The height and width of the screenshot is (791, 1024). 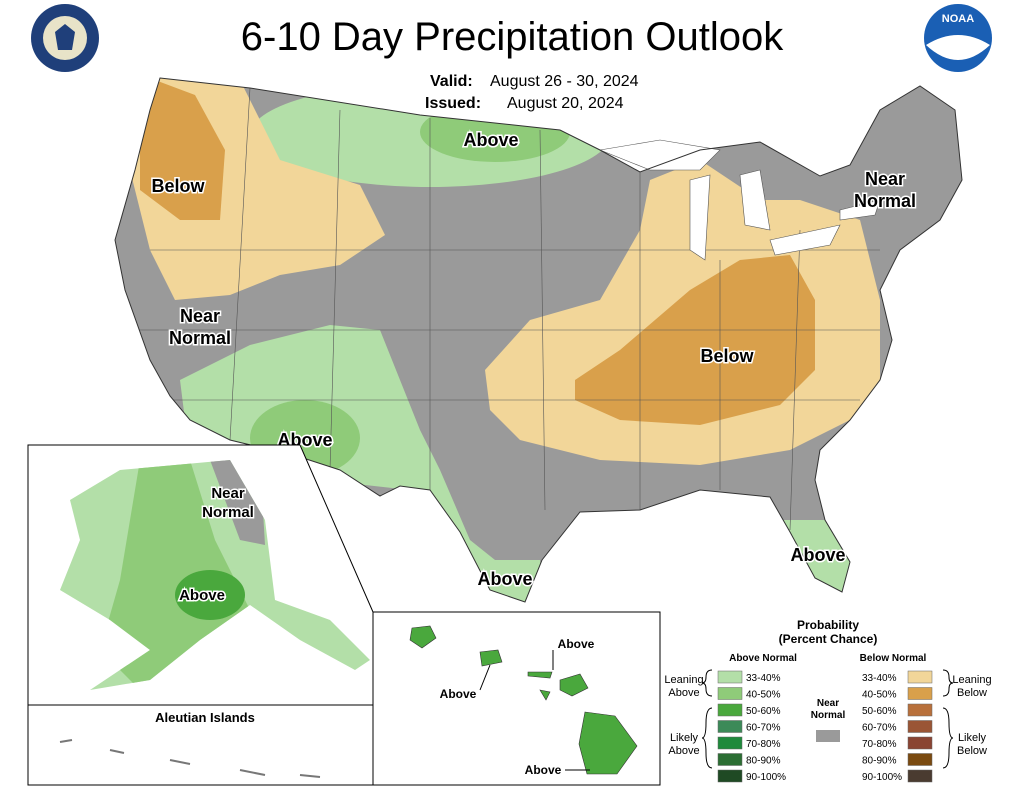 What do you see at coordinates (513, 37) in the screenshot?
I see `title: 6-10 Day Precipitation Outlook` at bounding box center [513, 37].